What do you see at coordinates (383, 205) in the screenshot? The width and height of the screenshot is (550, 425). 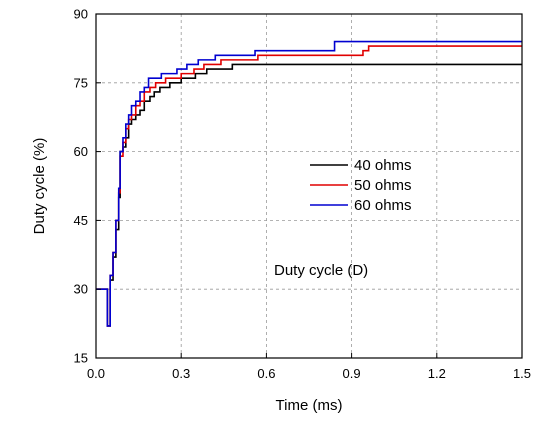 I see `legend-label: 60 ohms` at bounding box center [383, 205].